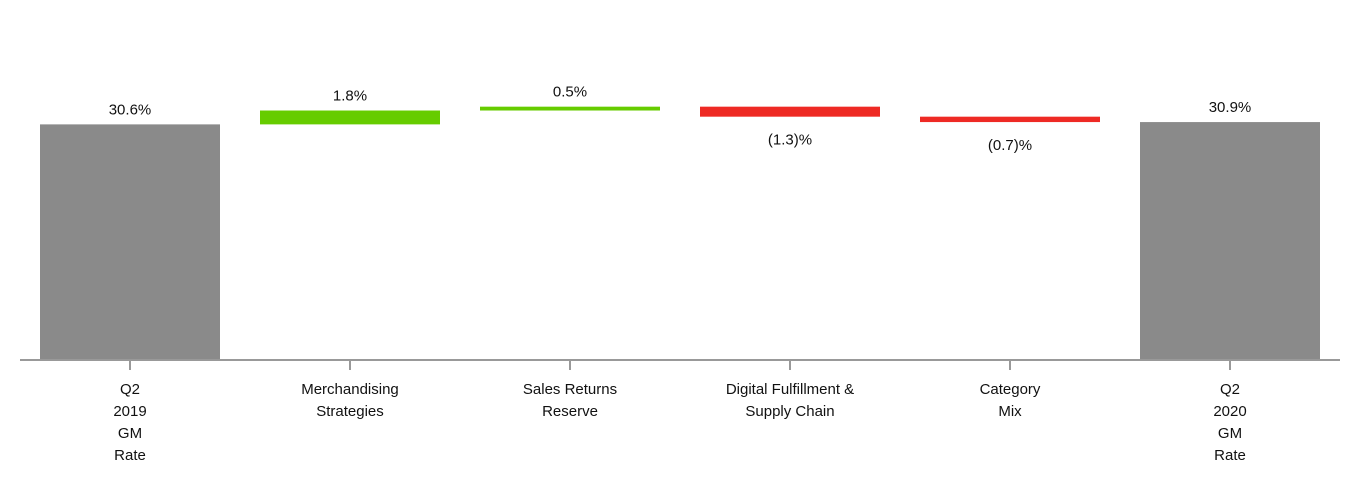  Describe the element at coordinates (1229, 411) in the screenshot. I see `category-label-5-line-1: 2020` at that location.